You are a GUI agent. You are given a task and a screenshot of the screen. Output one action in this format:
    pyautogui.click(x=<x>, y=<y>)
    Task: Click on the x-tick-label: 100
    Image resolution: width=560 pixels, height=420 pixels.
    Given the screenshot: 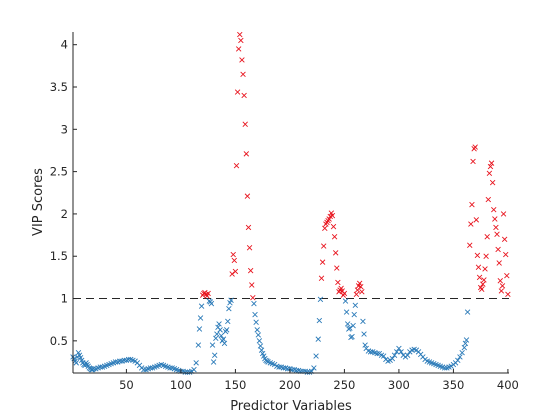 What is the action you would take?
    pyautogui.click(x=181, y=385)
    